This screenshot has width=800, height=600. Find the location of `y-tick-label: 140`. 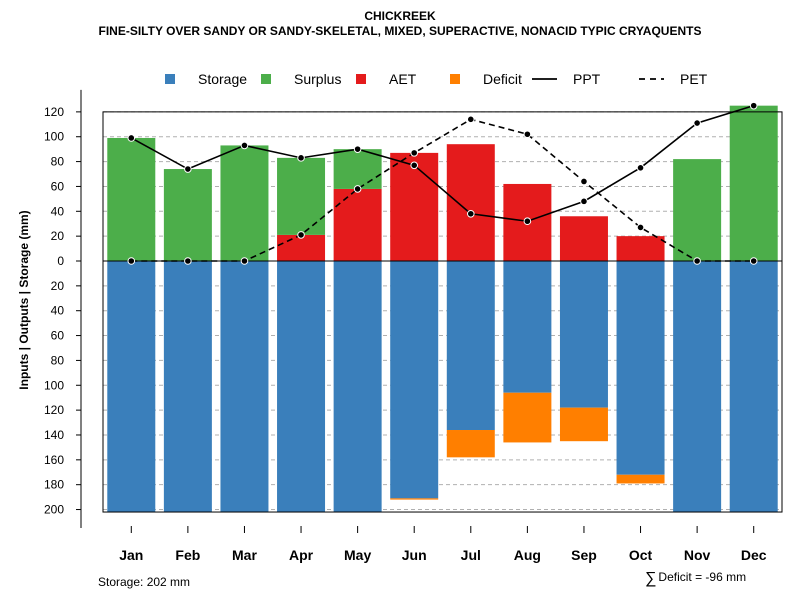

y-tick-label: 140 is located at coordinates (54, 435).